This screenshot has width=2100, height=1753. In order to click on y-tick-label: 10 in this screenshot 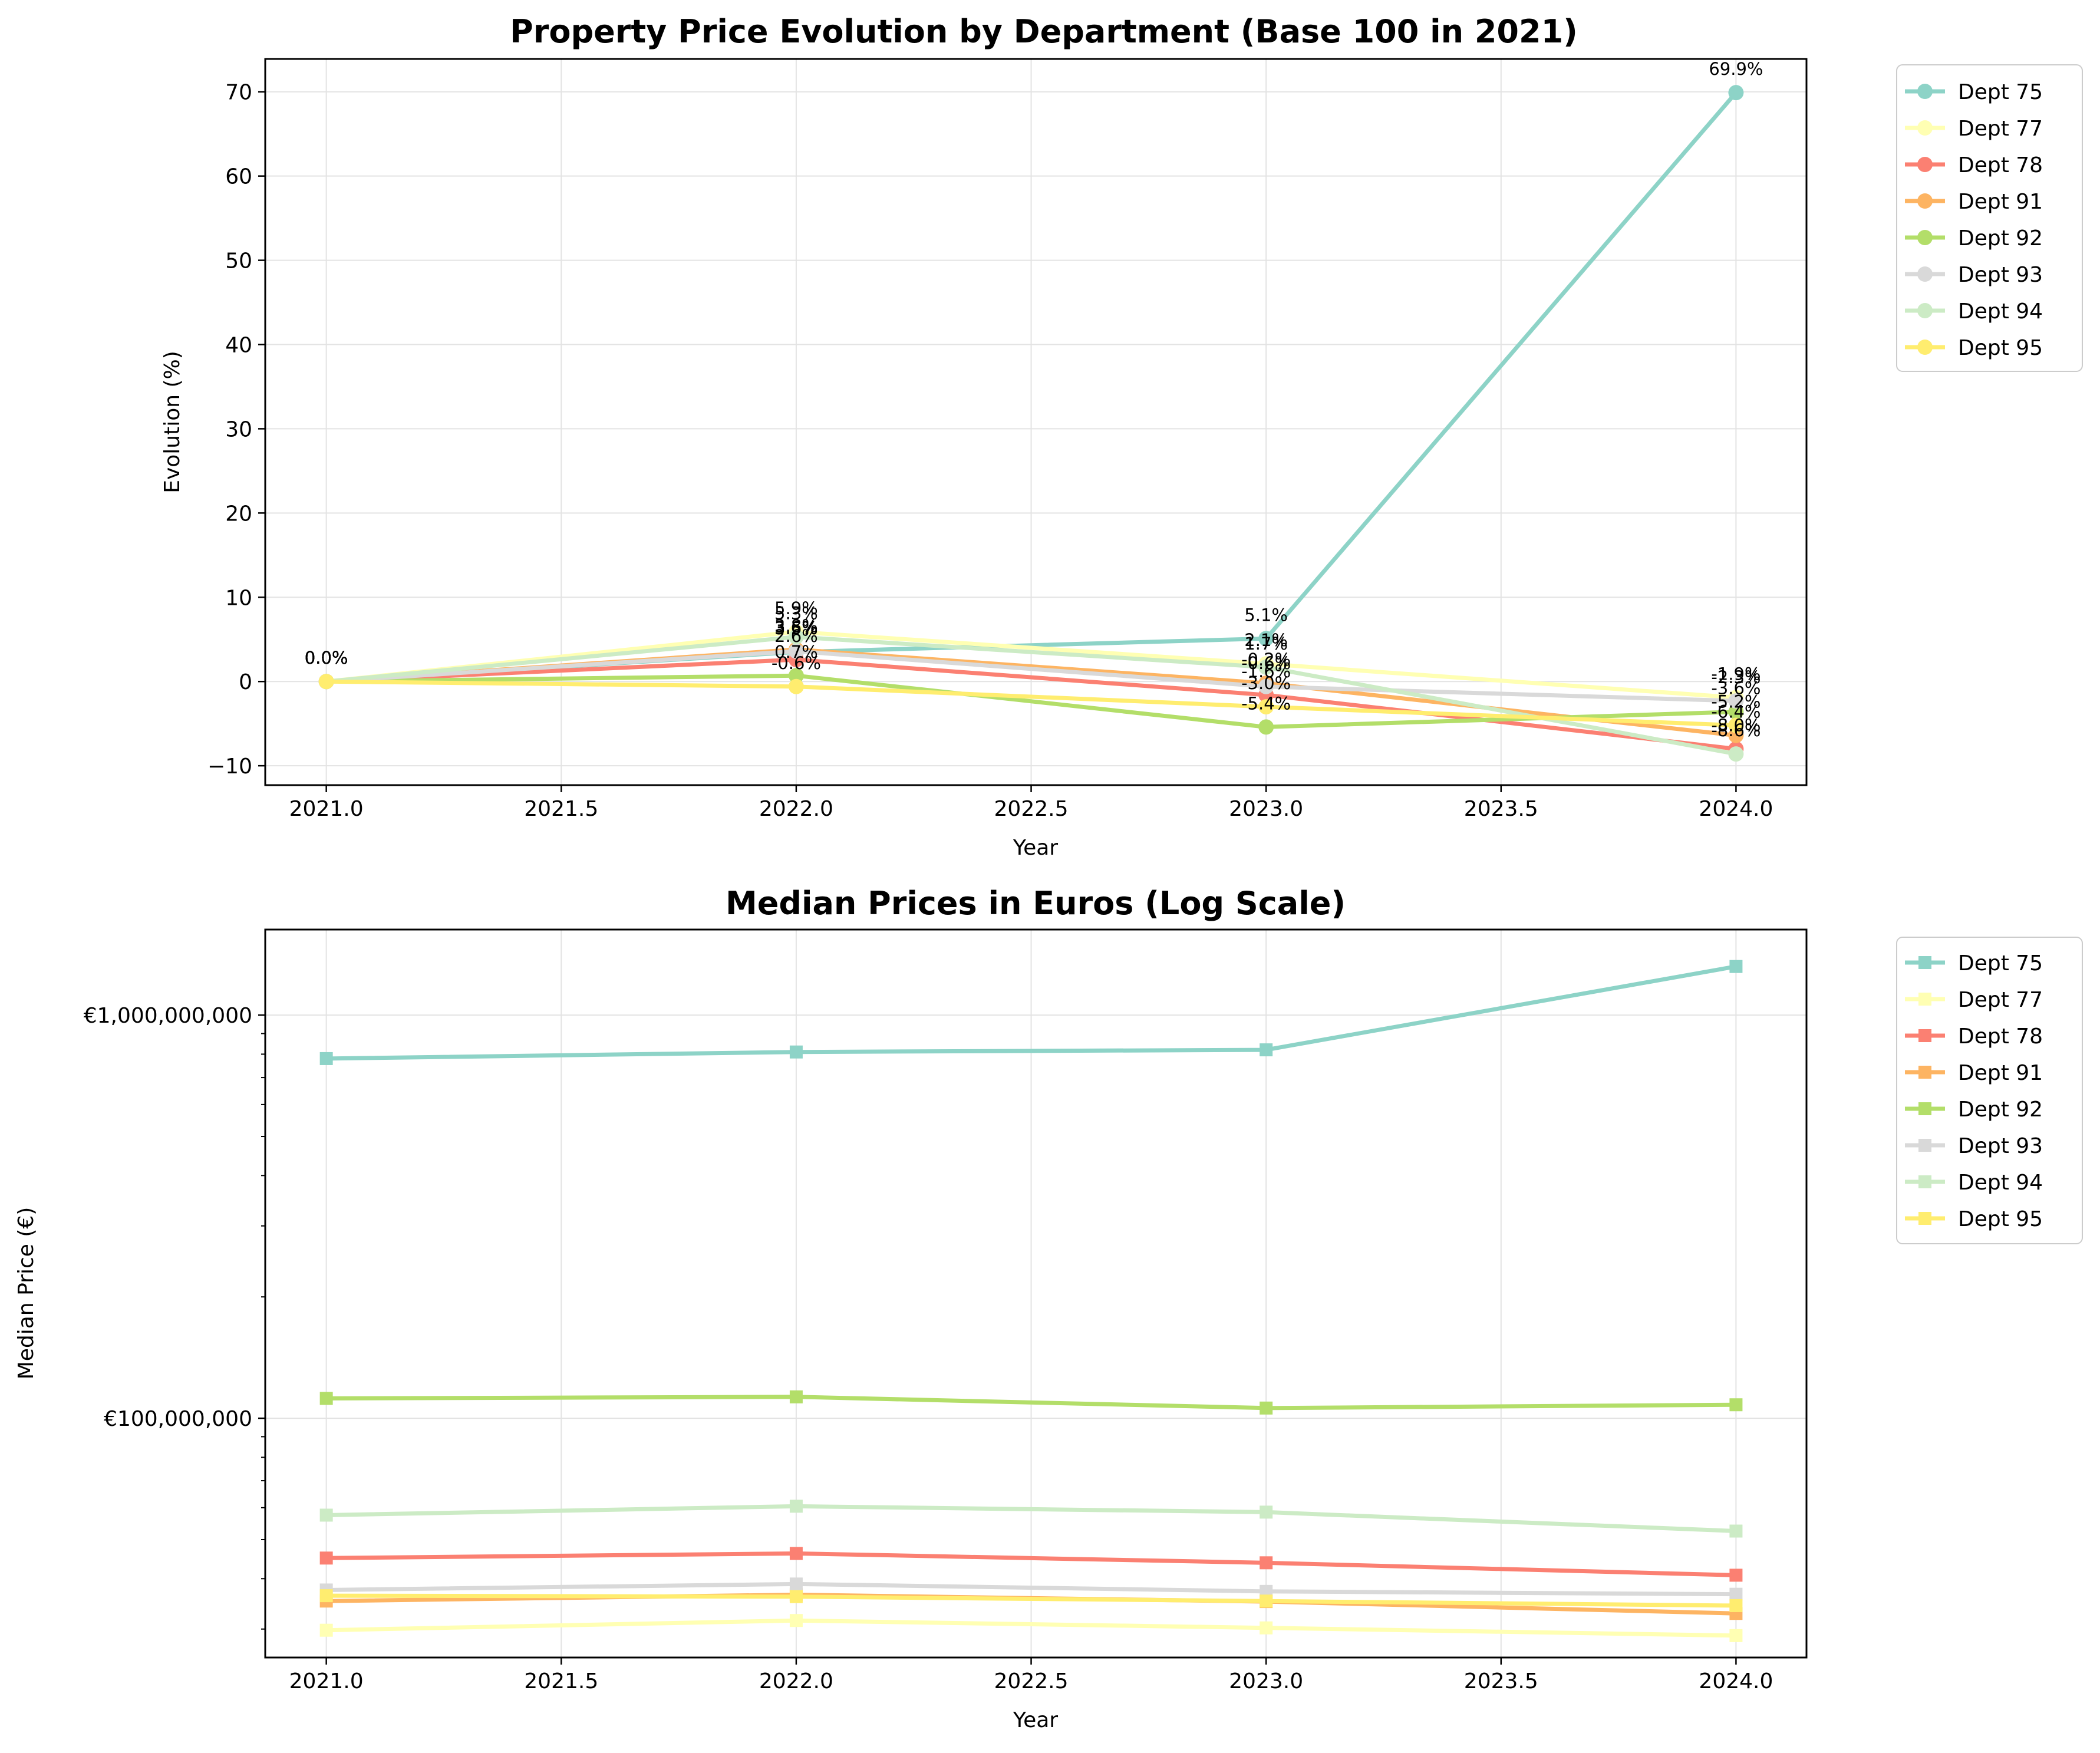, I will do `click(239, 598)`.